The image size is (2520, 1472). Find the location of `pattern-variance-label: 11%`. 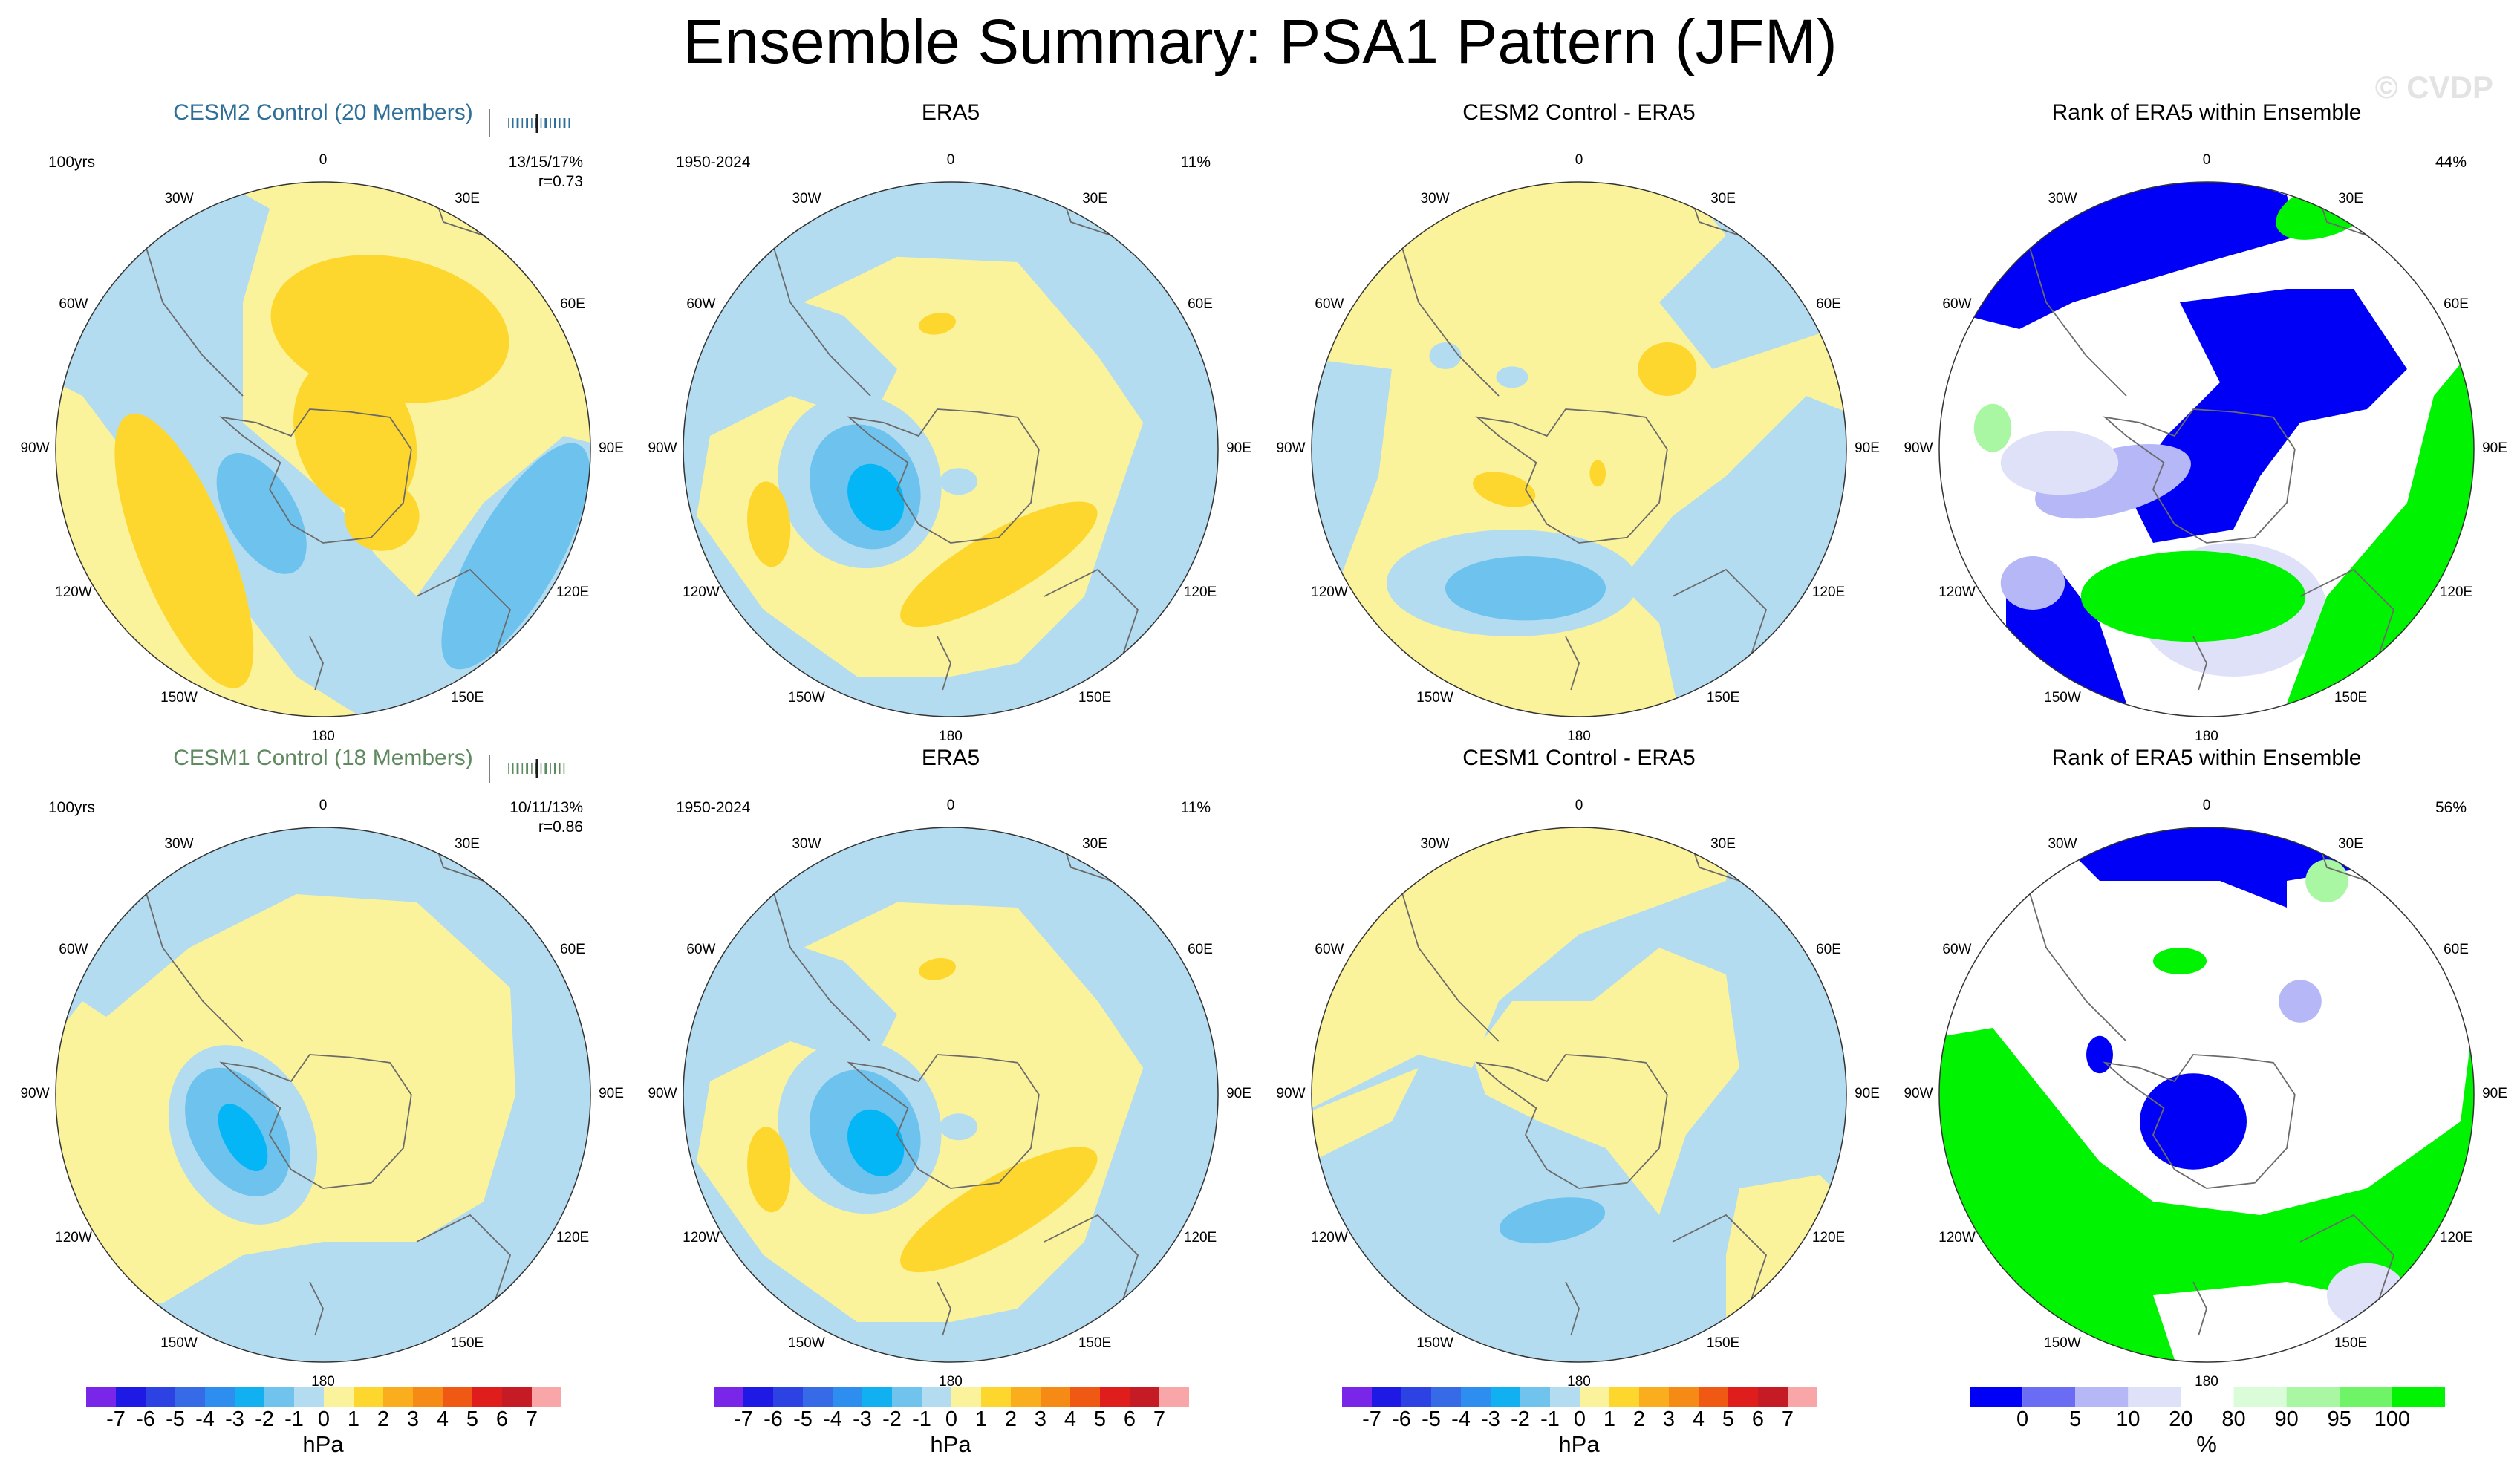

pattern-variance-label: 11% is located at coordinates (1195, 808).